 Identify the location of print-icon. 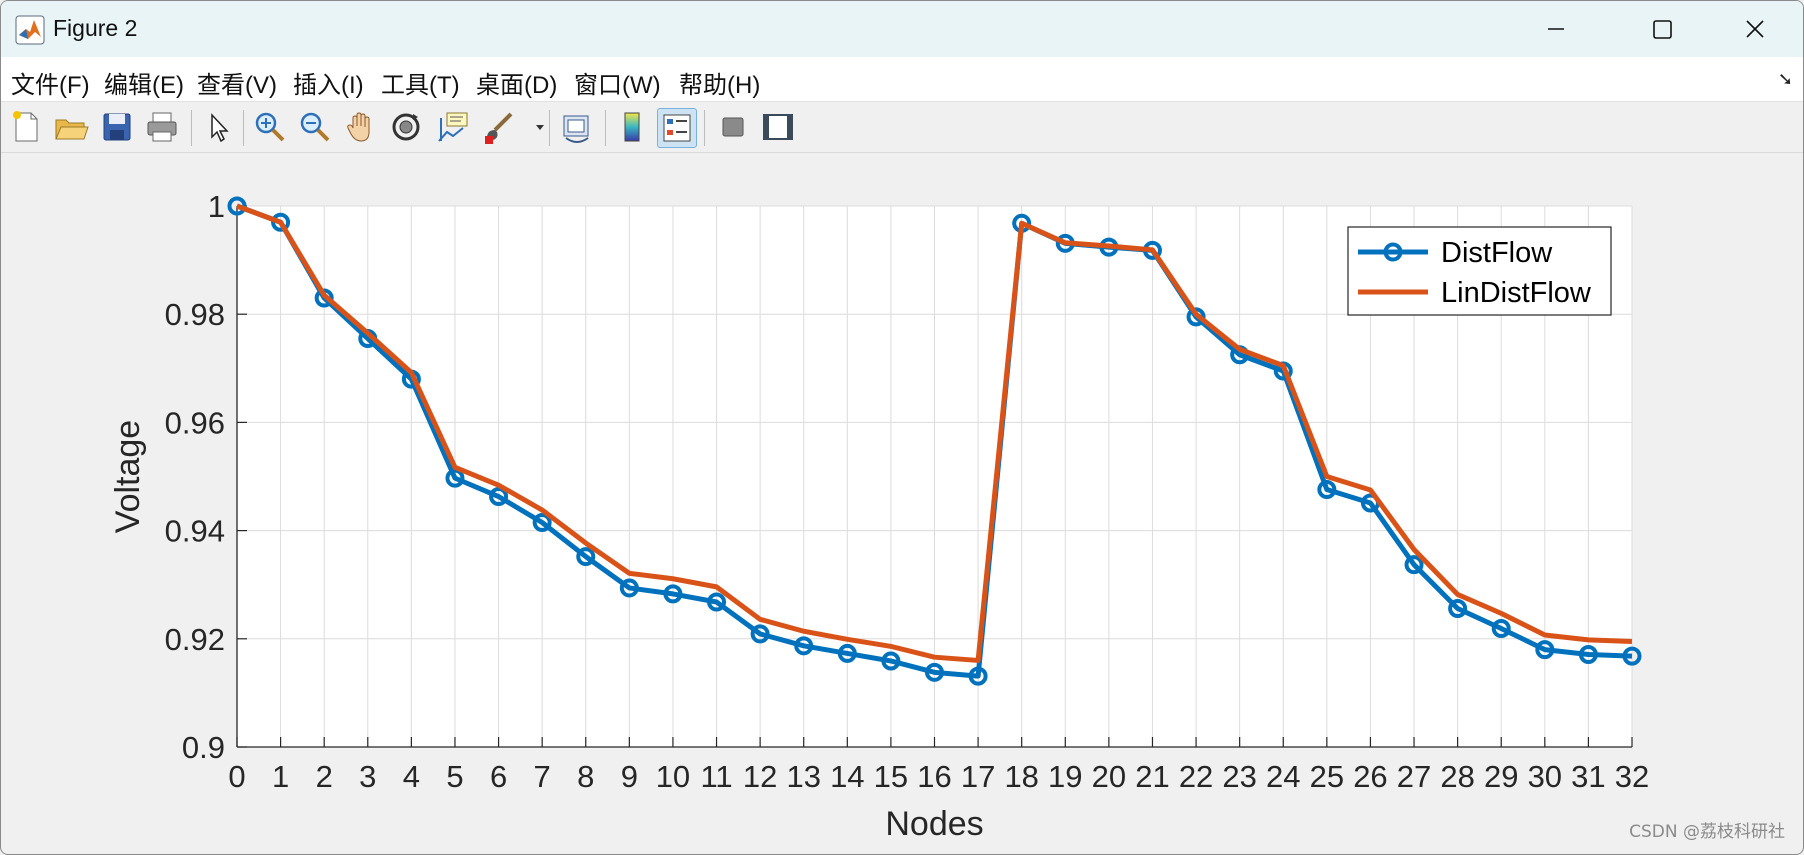
(162, 127).